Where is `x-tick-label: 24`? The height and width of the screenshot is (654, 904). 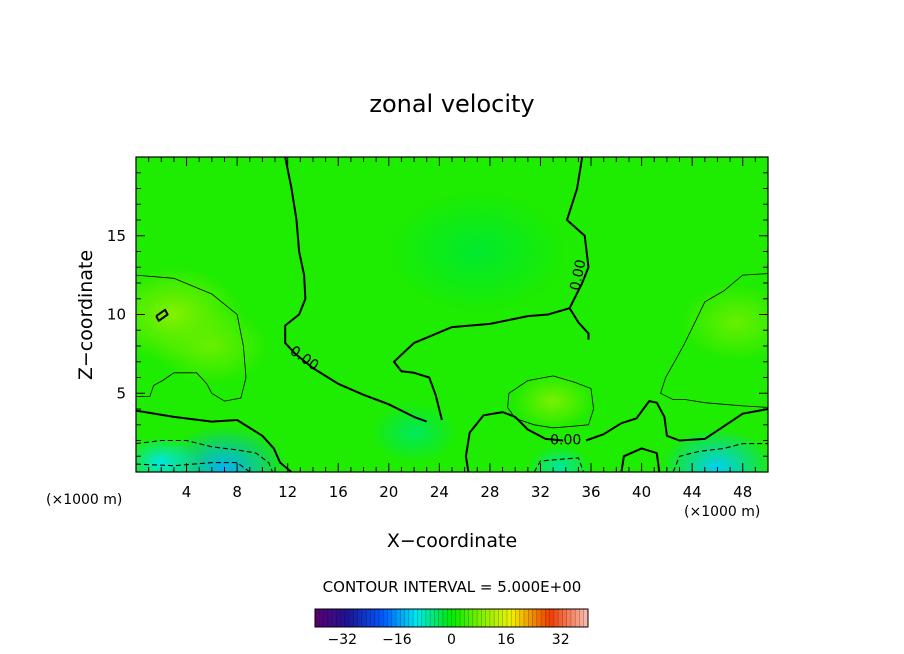
x-tick-label: 24 is located at coordinates (439, 492).